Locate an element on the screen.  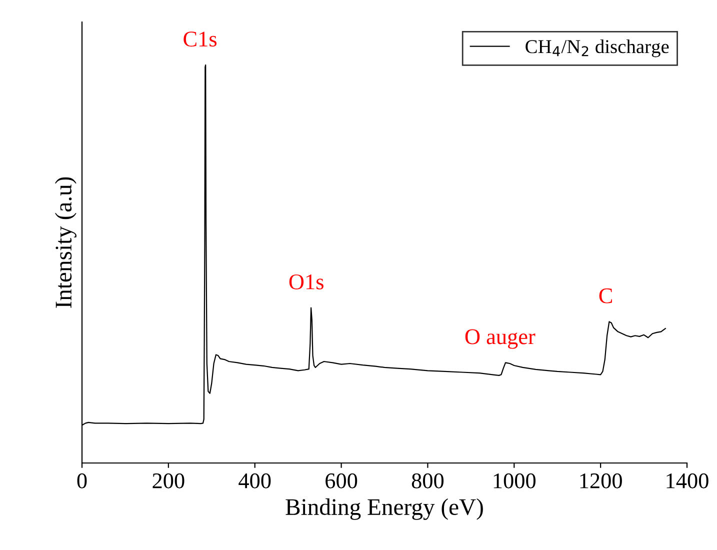
x-tick-label: 1000 is located at coordinates (515, 480).